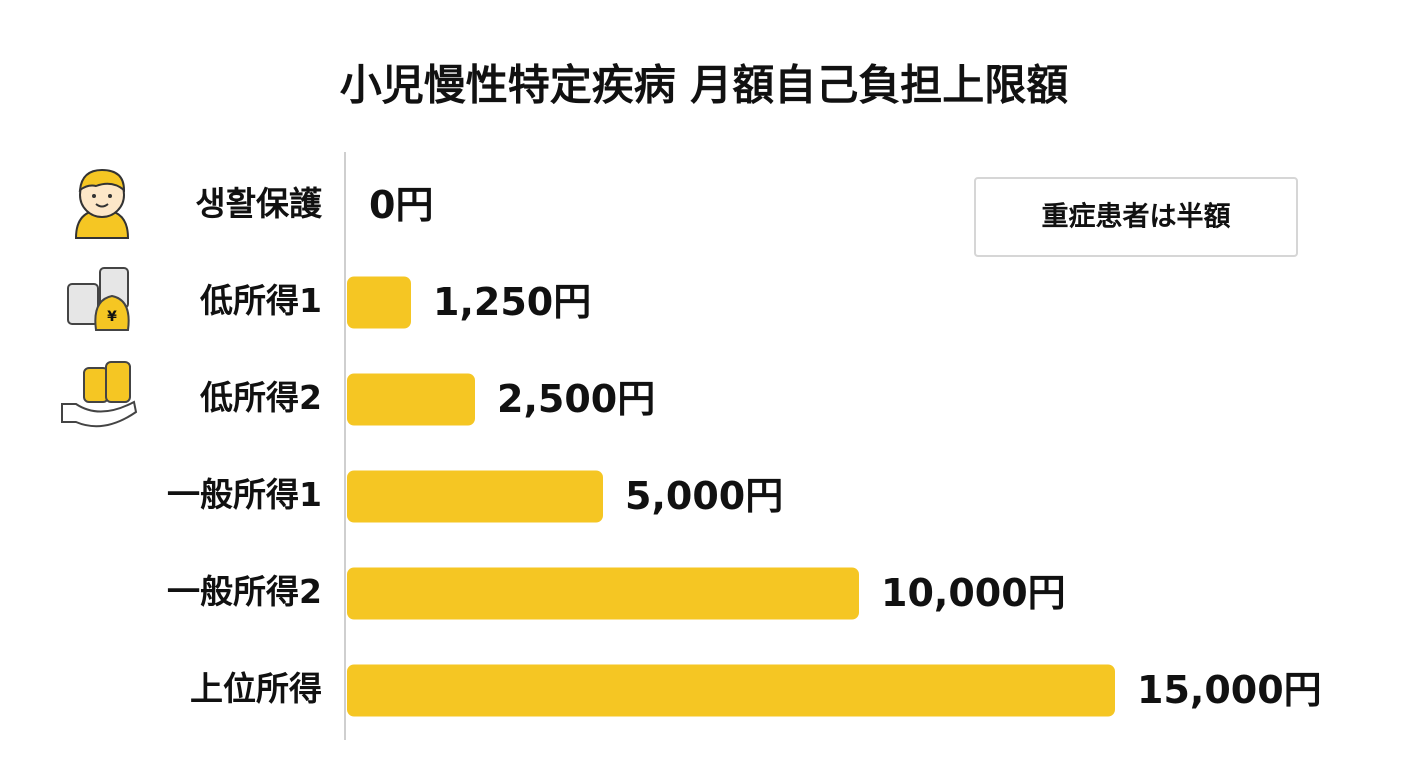 This screenshot has width=1408, height=768. Describe the element at coordinates (401, 205) in the screenshot. I see `value-label: 0円` at that location.